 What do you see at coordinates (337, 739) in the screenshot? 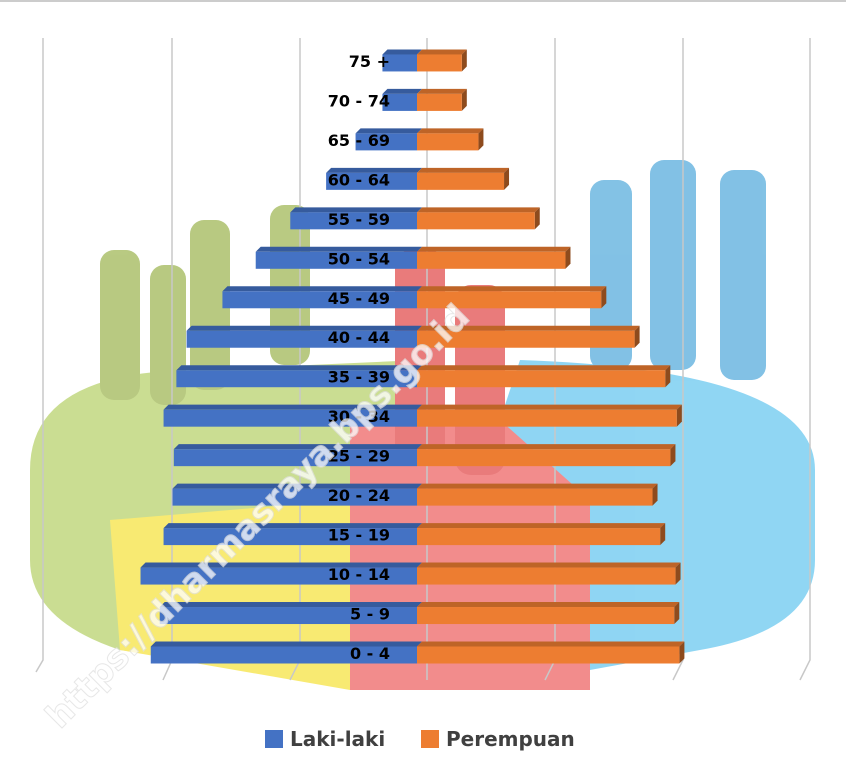
I see `legend-label: Laki-laki` at bounding box center [337, 739].